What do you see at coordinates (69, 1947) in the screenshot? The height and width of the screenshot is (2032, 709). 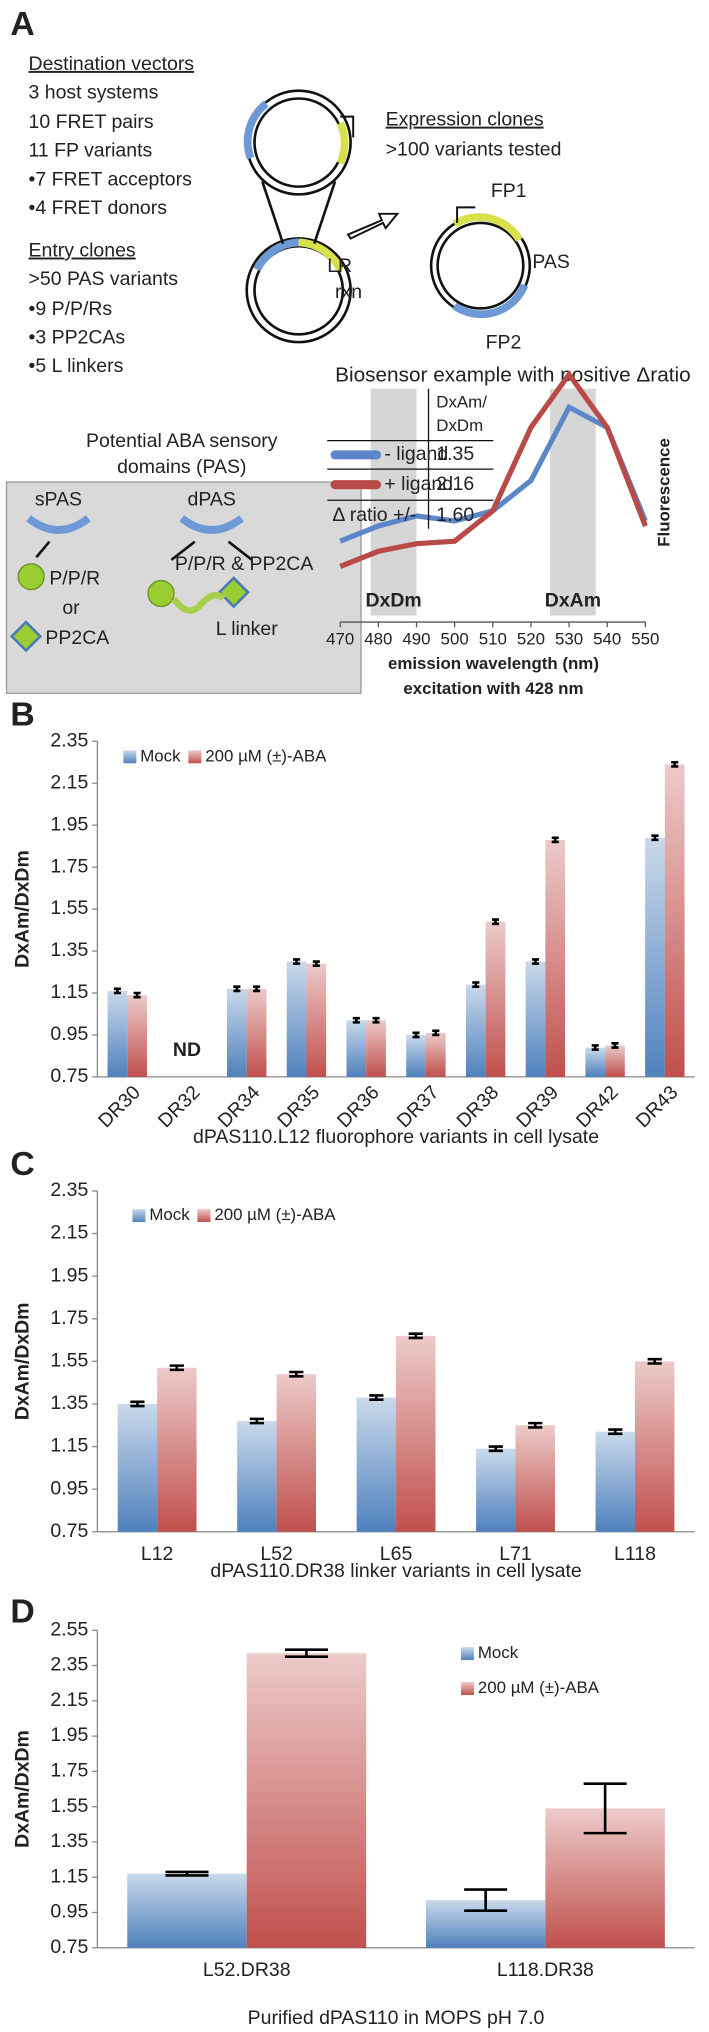 I see `y-tick-label: 0.75` at bounding box center [69, 1947].